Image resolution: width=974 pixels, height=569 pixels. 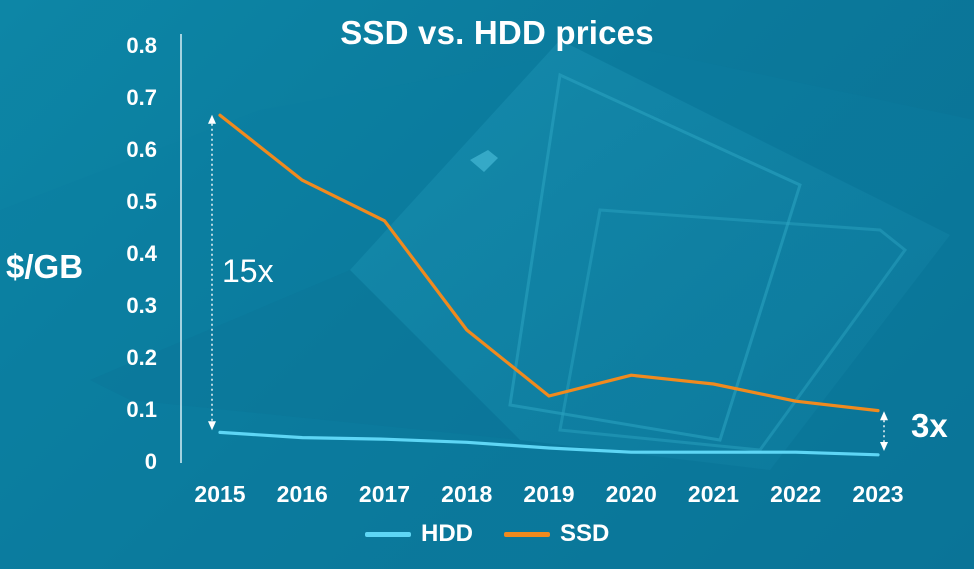 I want to click on x-tick-label: 2019, so click(x=548, y=494).